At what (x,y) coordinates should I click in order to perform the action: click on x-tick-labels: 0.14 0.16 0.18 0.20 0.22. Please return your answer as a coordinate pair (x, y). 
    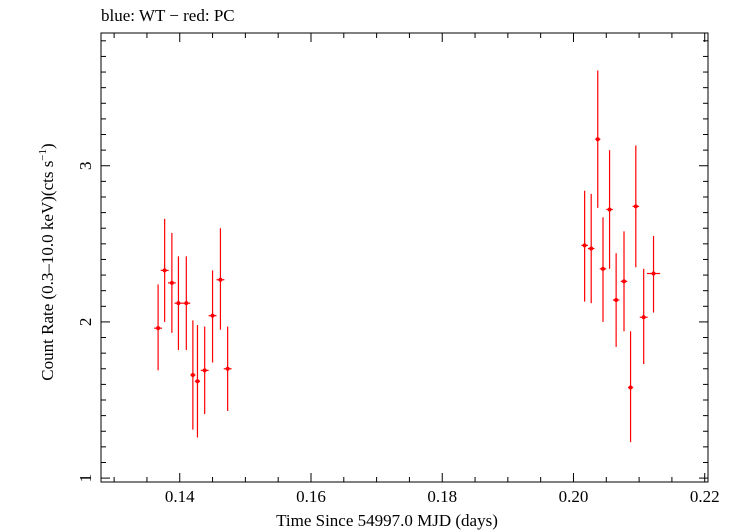
    Looking at the image, I should click on (442, 496).